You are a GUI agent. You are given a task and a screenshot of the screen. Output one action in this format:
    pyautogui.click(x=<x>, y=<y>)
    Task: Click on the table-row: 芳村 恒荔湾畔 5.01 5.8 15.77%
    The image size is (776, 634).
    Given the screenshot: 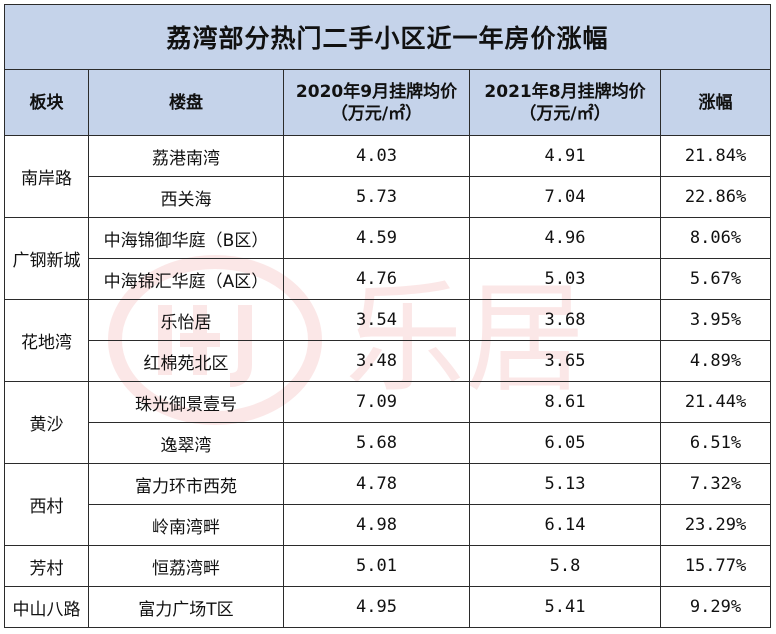 What is the action you would take?
    pyautogui.click(x=388, y=566)
    